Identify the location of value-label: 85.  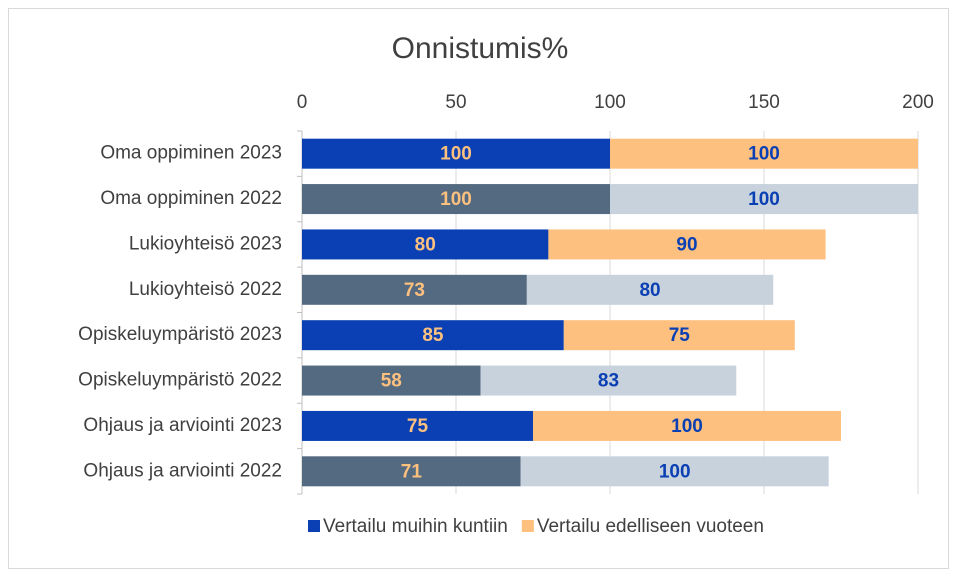
(433, 335).